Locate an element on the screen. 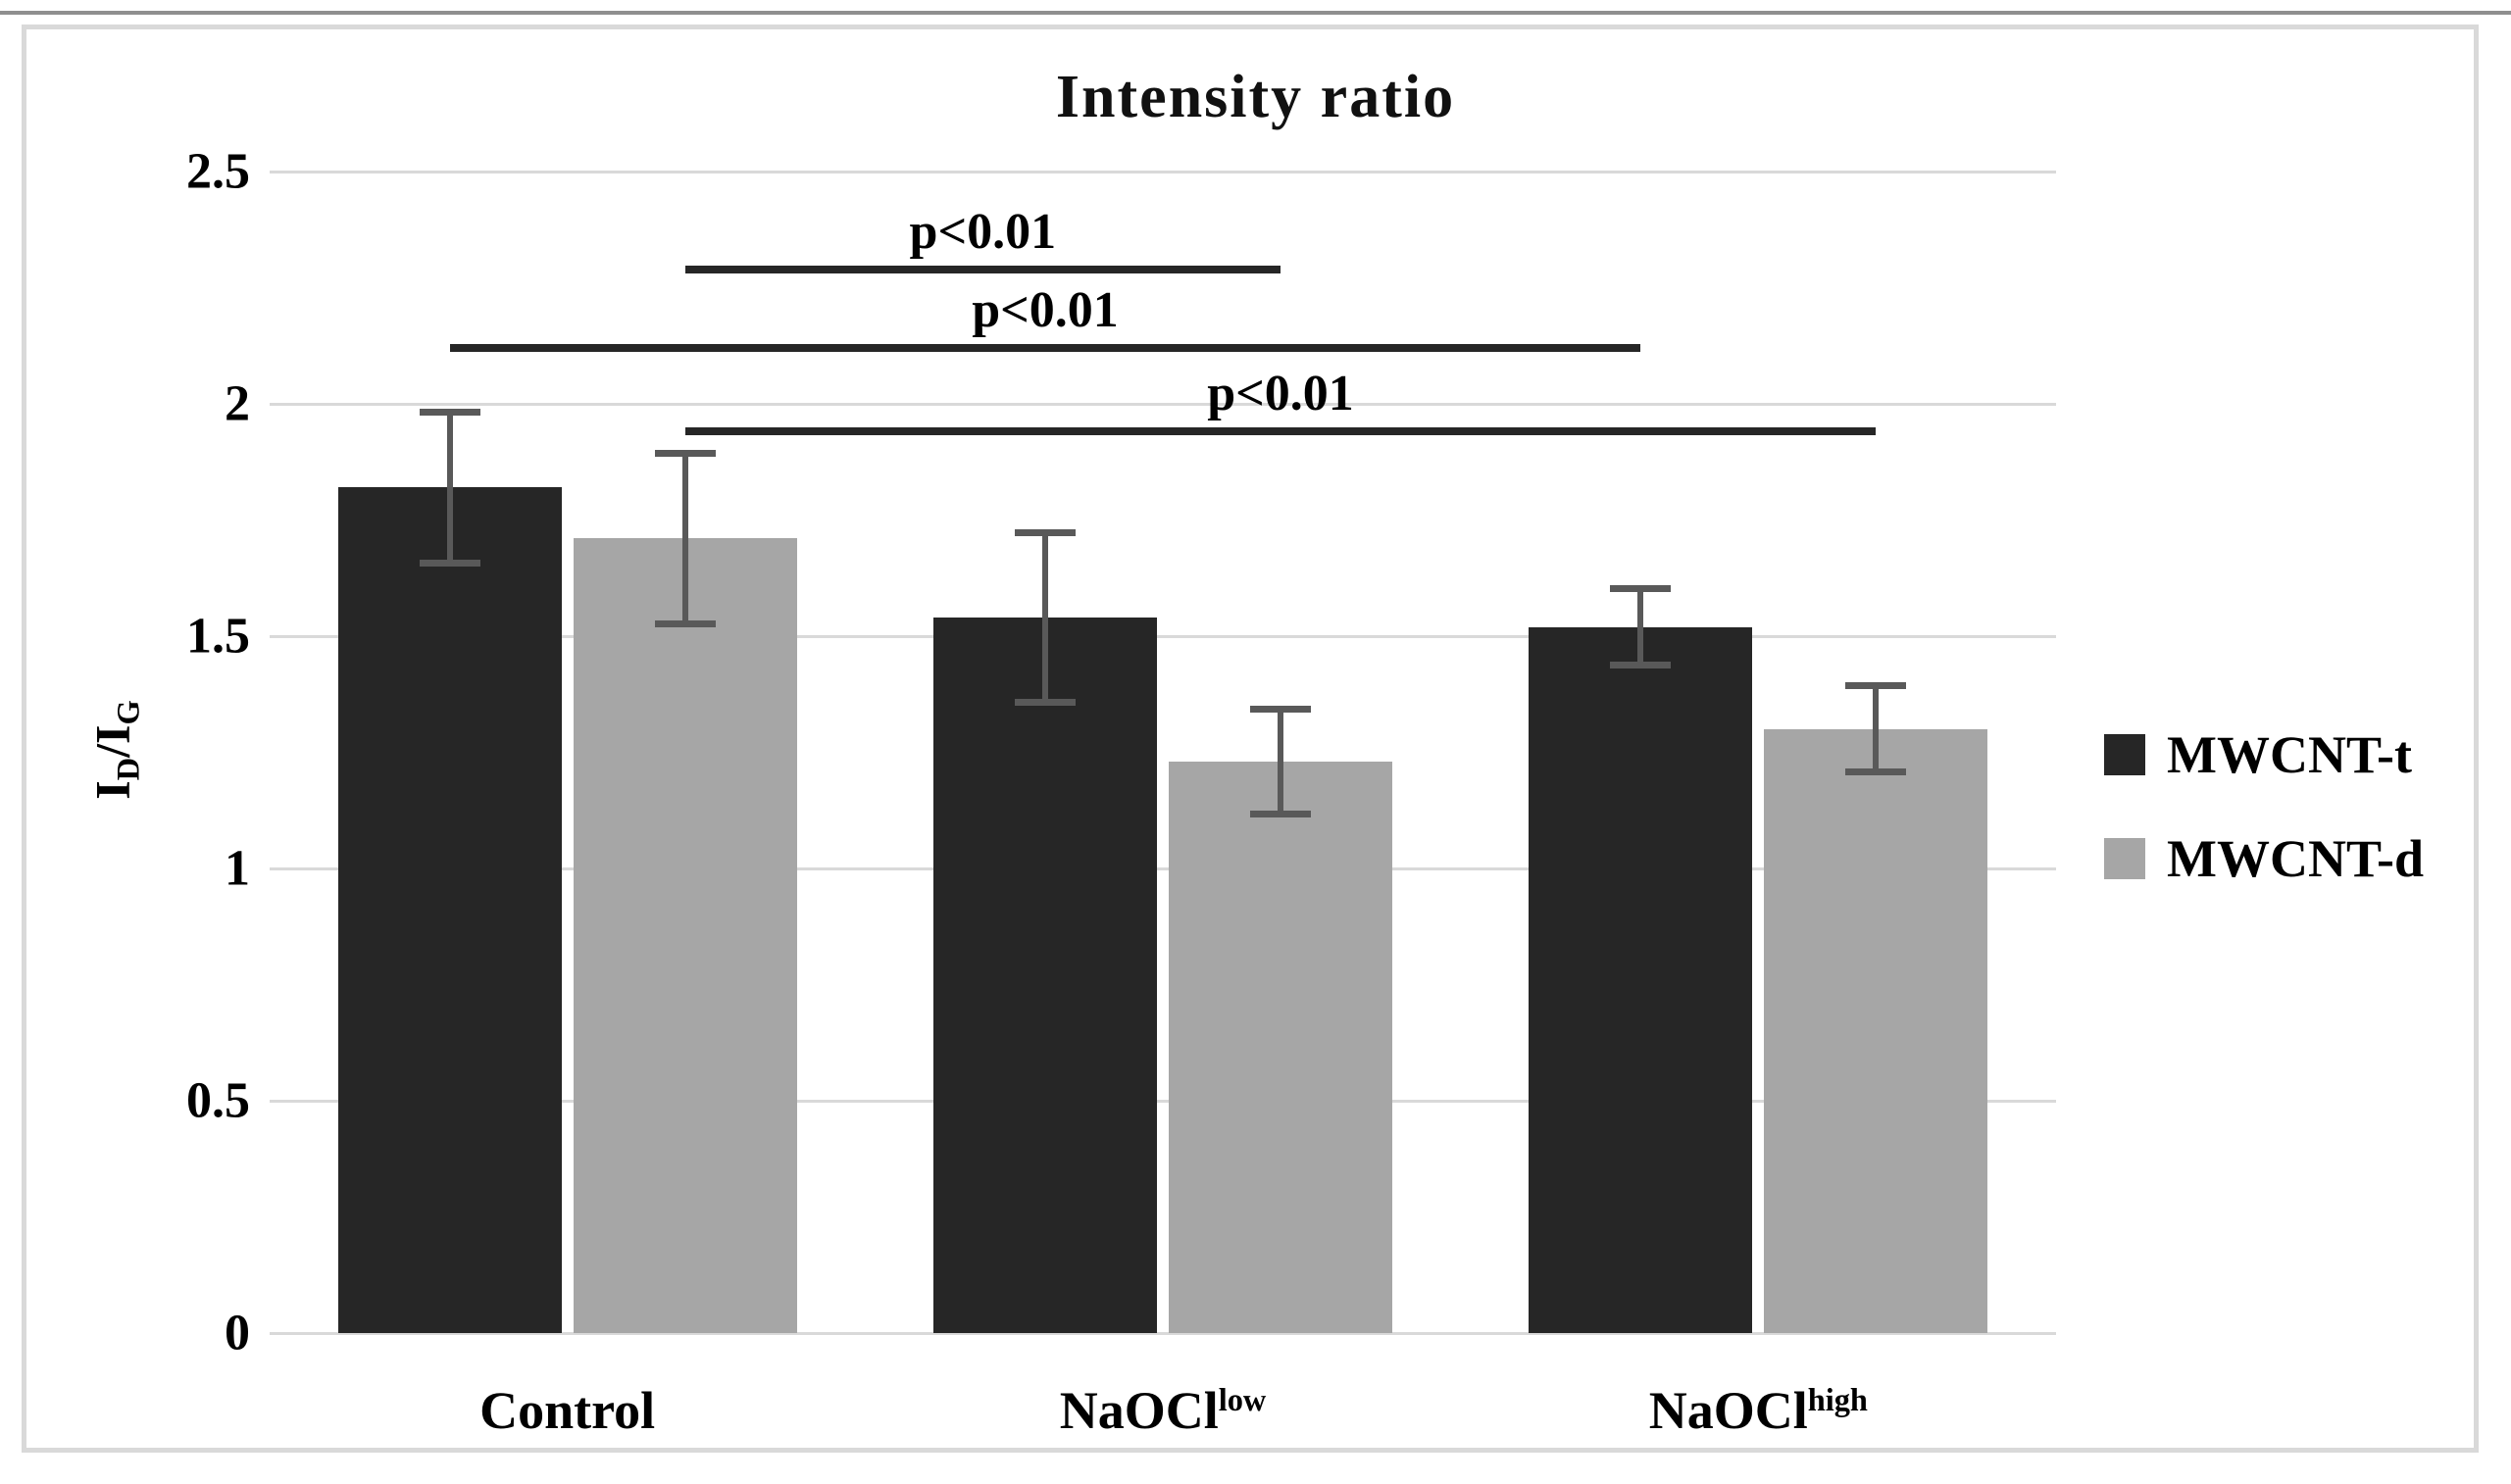  y-axis-title-i1: I is located at coordinates (112, 790).